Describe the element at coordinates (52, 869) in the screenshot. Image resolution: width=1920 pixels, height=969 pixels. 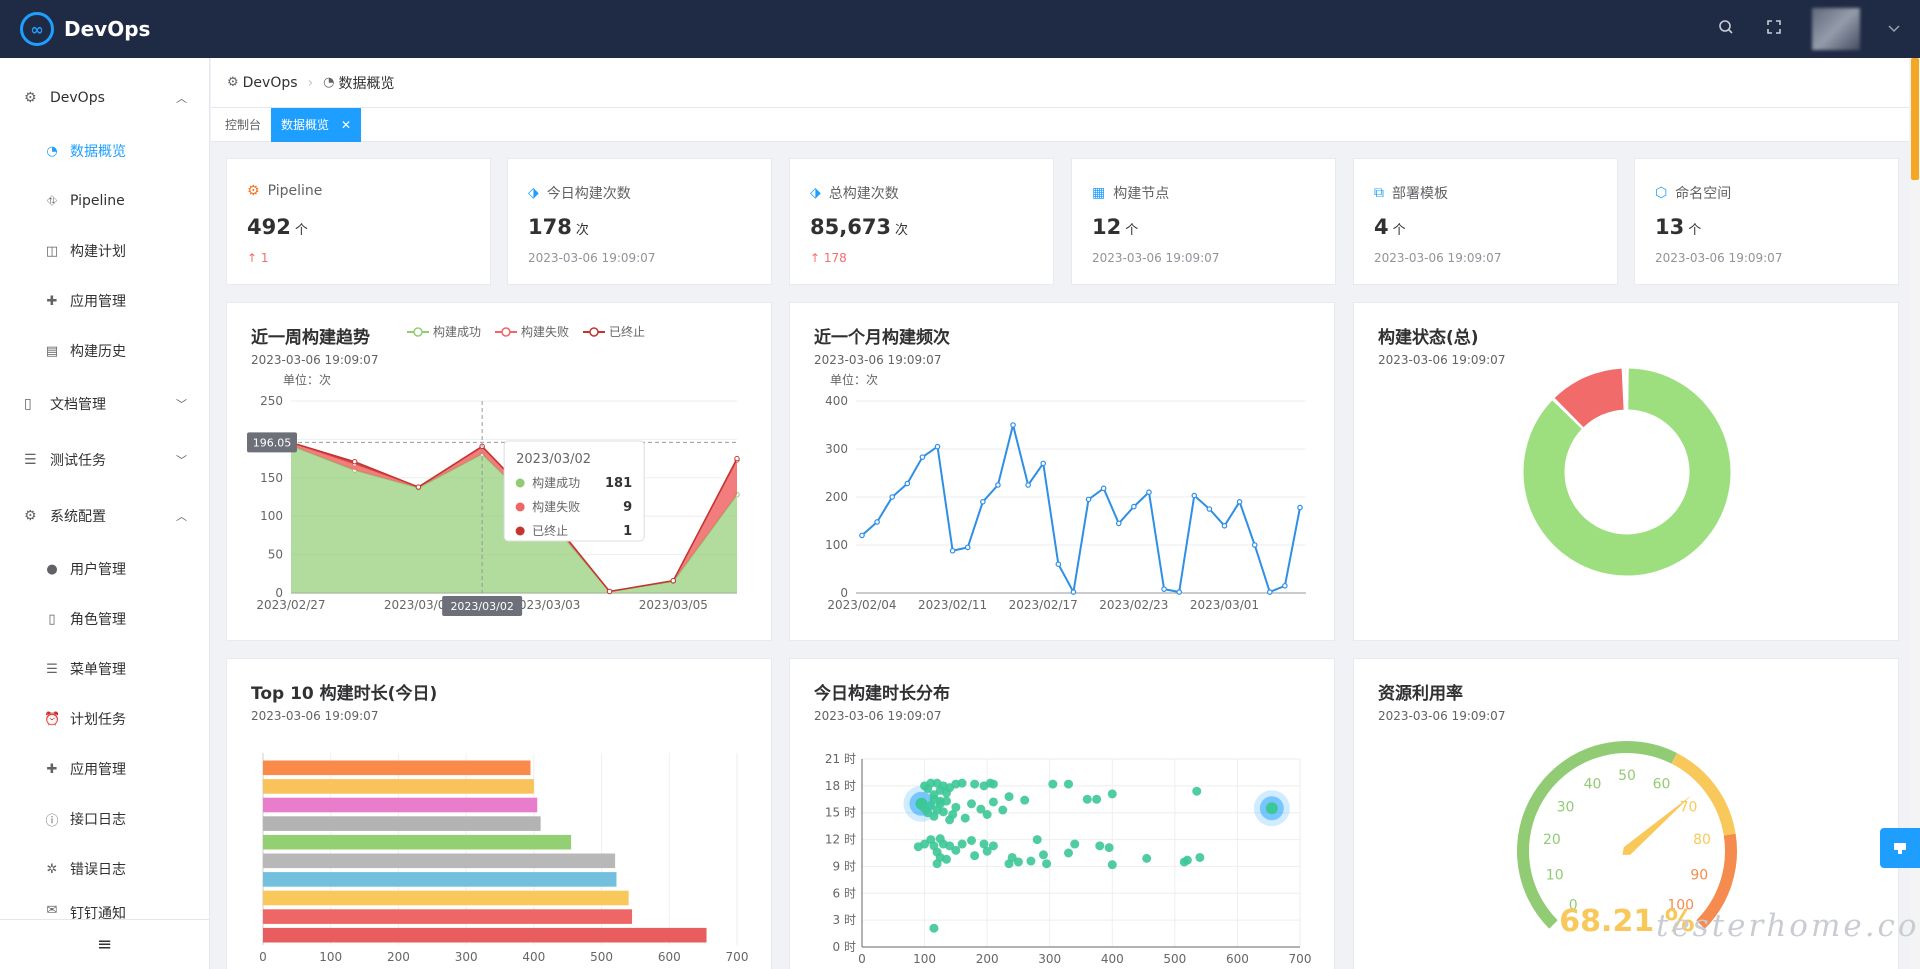
I see `bug-icon: ✲` at that location.